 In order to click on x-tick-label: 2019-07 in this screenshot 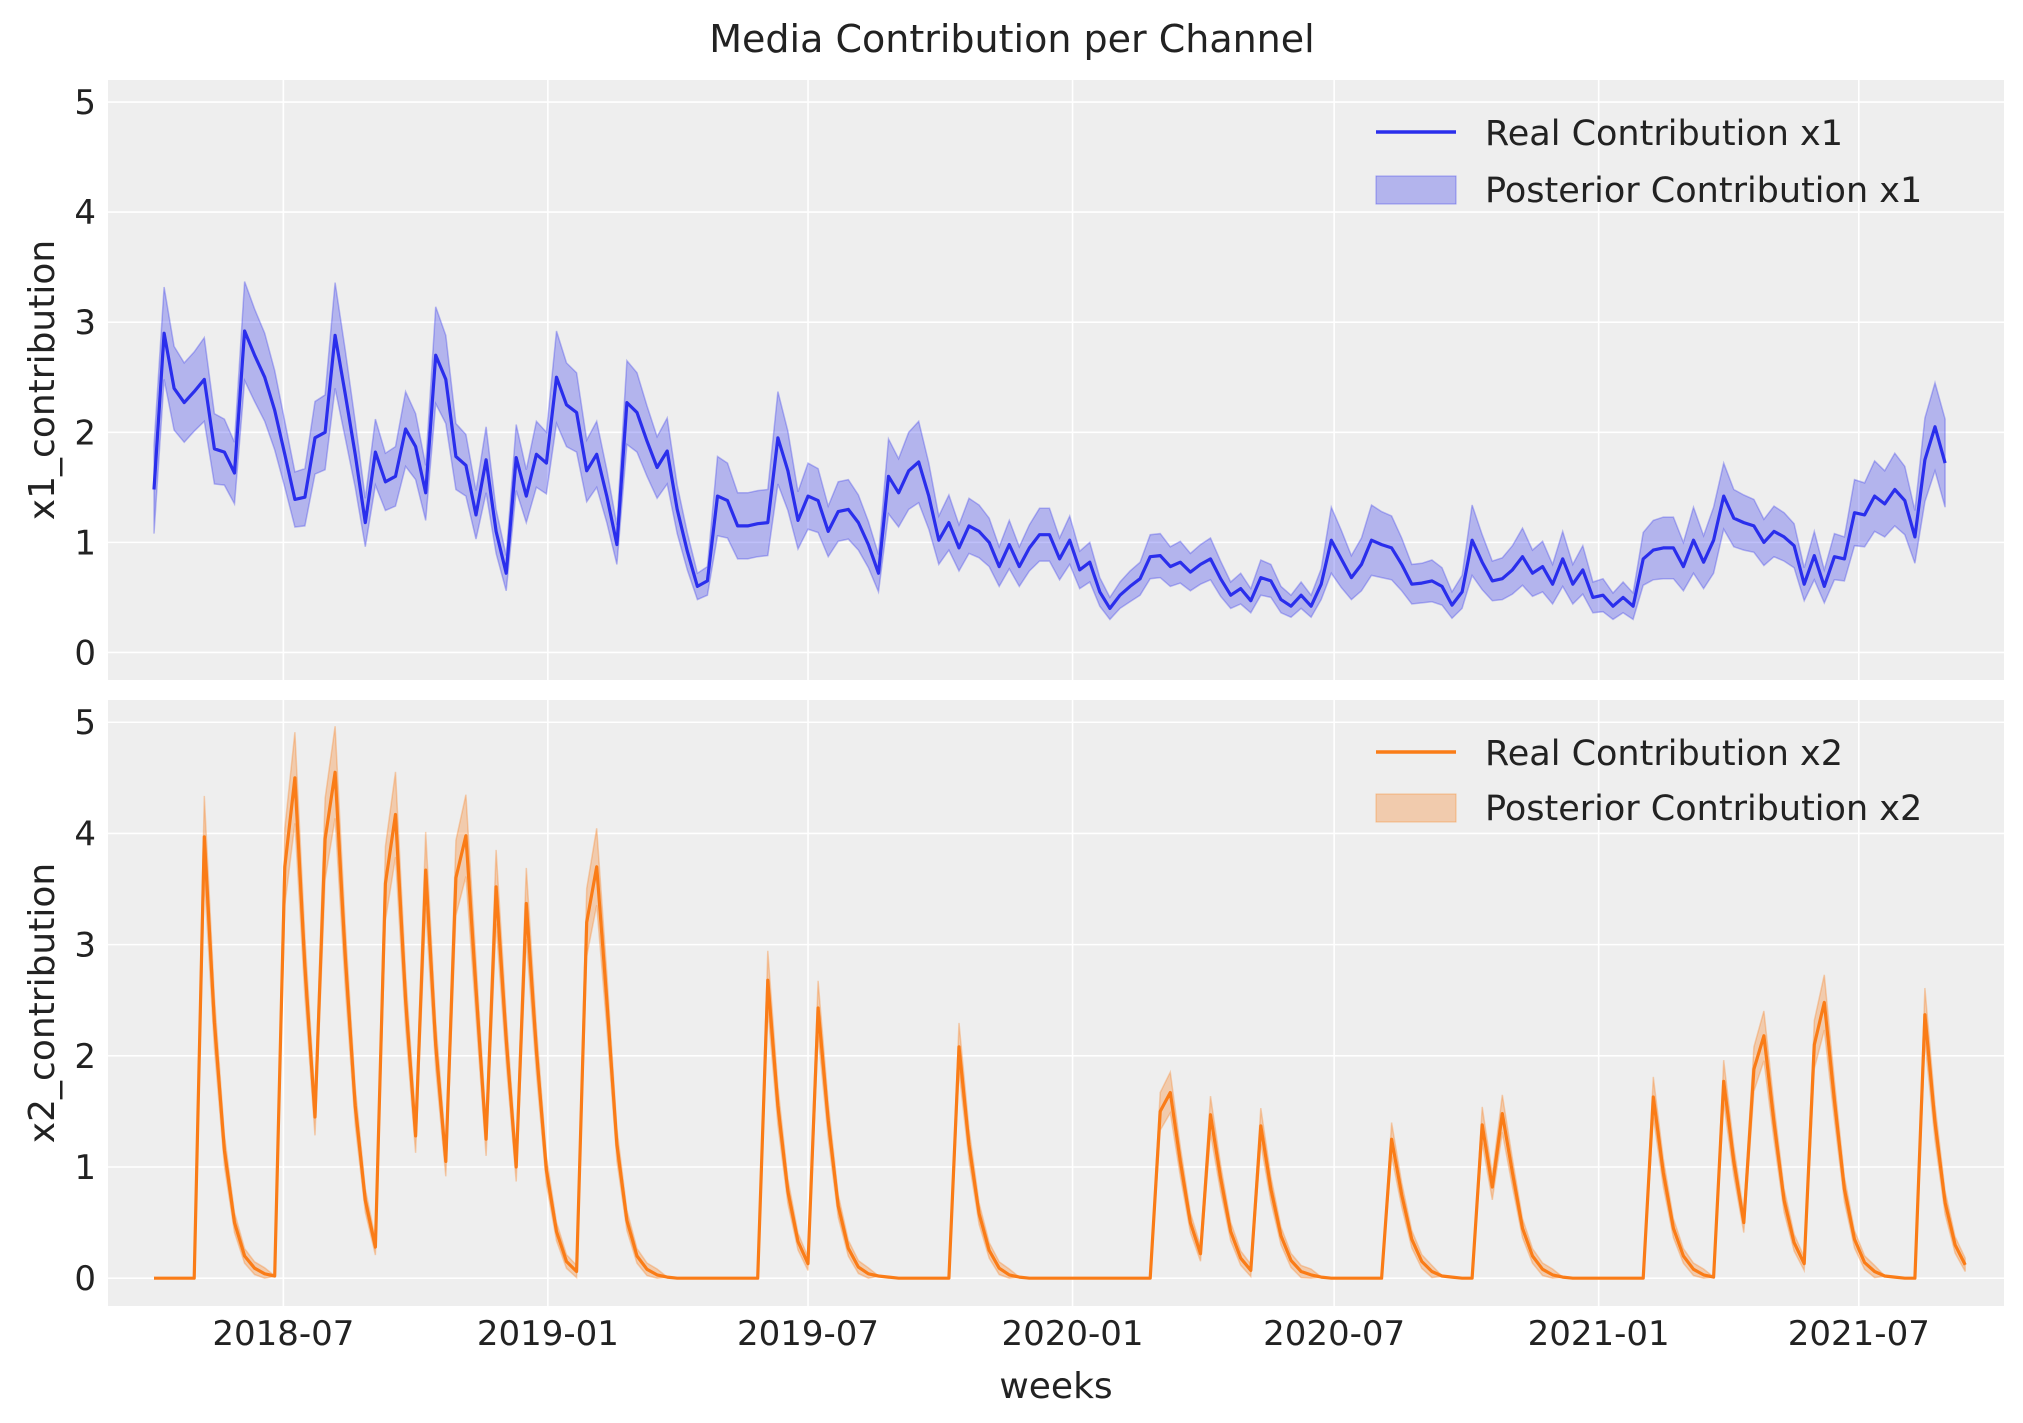, I will do `click(808, 1334)`.